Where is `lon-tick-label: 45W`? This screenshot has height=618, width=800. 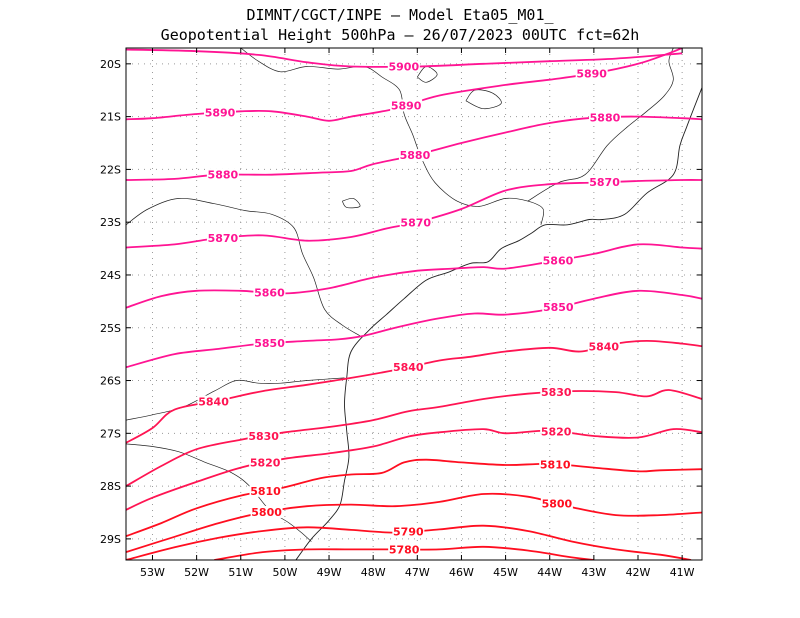
lon-tick-label: 45W is located at coordinates (505, 572).